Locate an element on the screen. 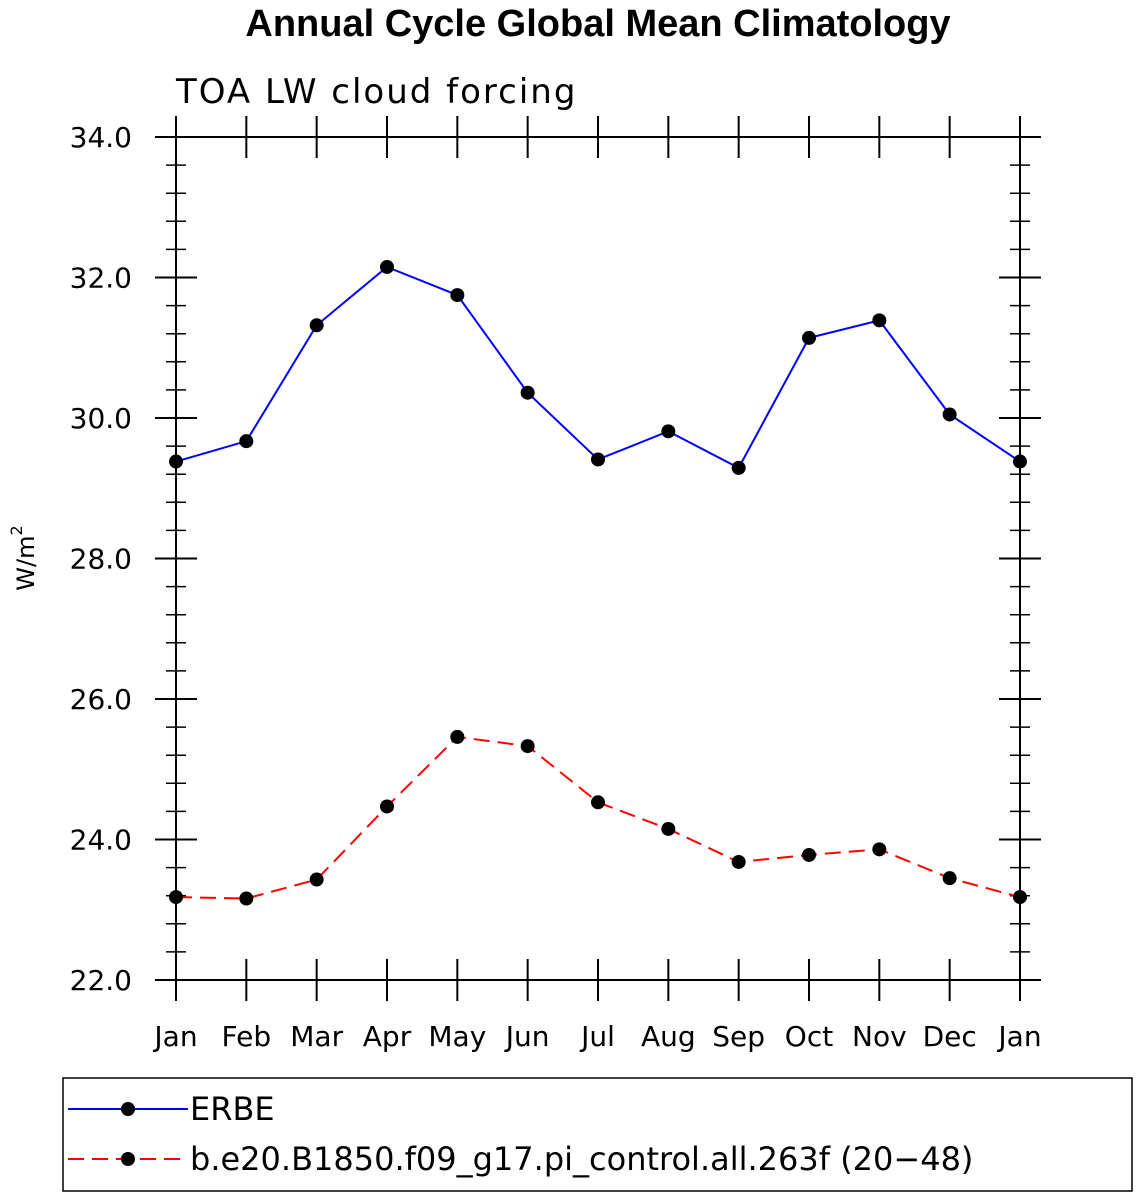 The width and height of the screenshot is (1139, 1197). svg-text: W/m2 is located at coordinates (23, 557).